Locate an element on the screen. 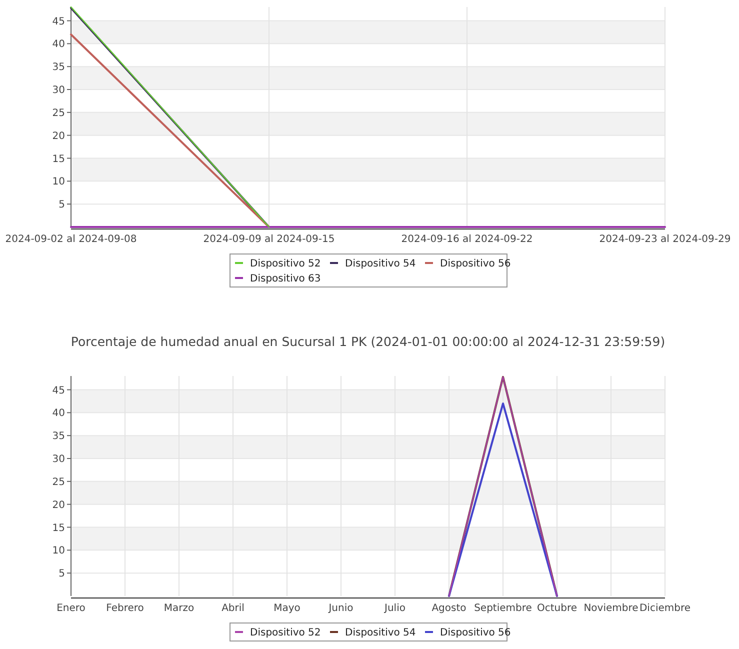  x-tick-label: 2024-09-16 al 2024-09-22 is located at coordinates (467, 239).